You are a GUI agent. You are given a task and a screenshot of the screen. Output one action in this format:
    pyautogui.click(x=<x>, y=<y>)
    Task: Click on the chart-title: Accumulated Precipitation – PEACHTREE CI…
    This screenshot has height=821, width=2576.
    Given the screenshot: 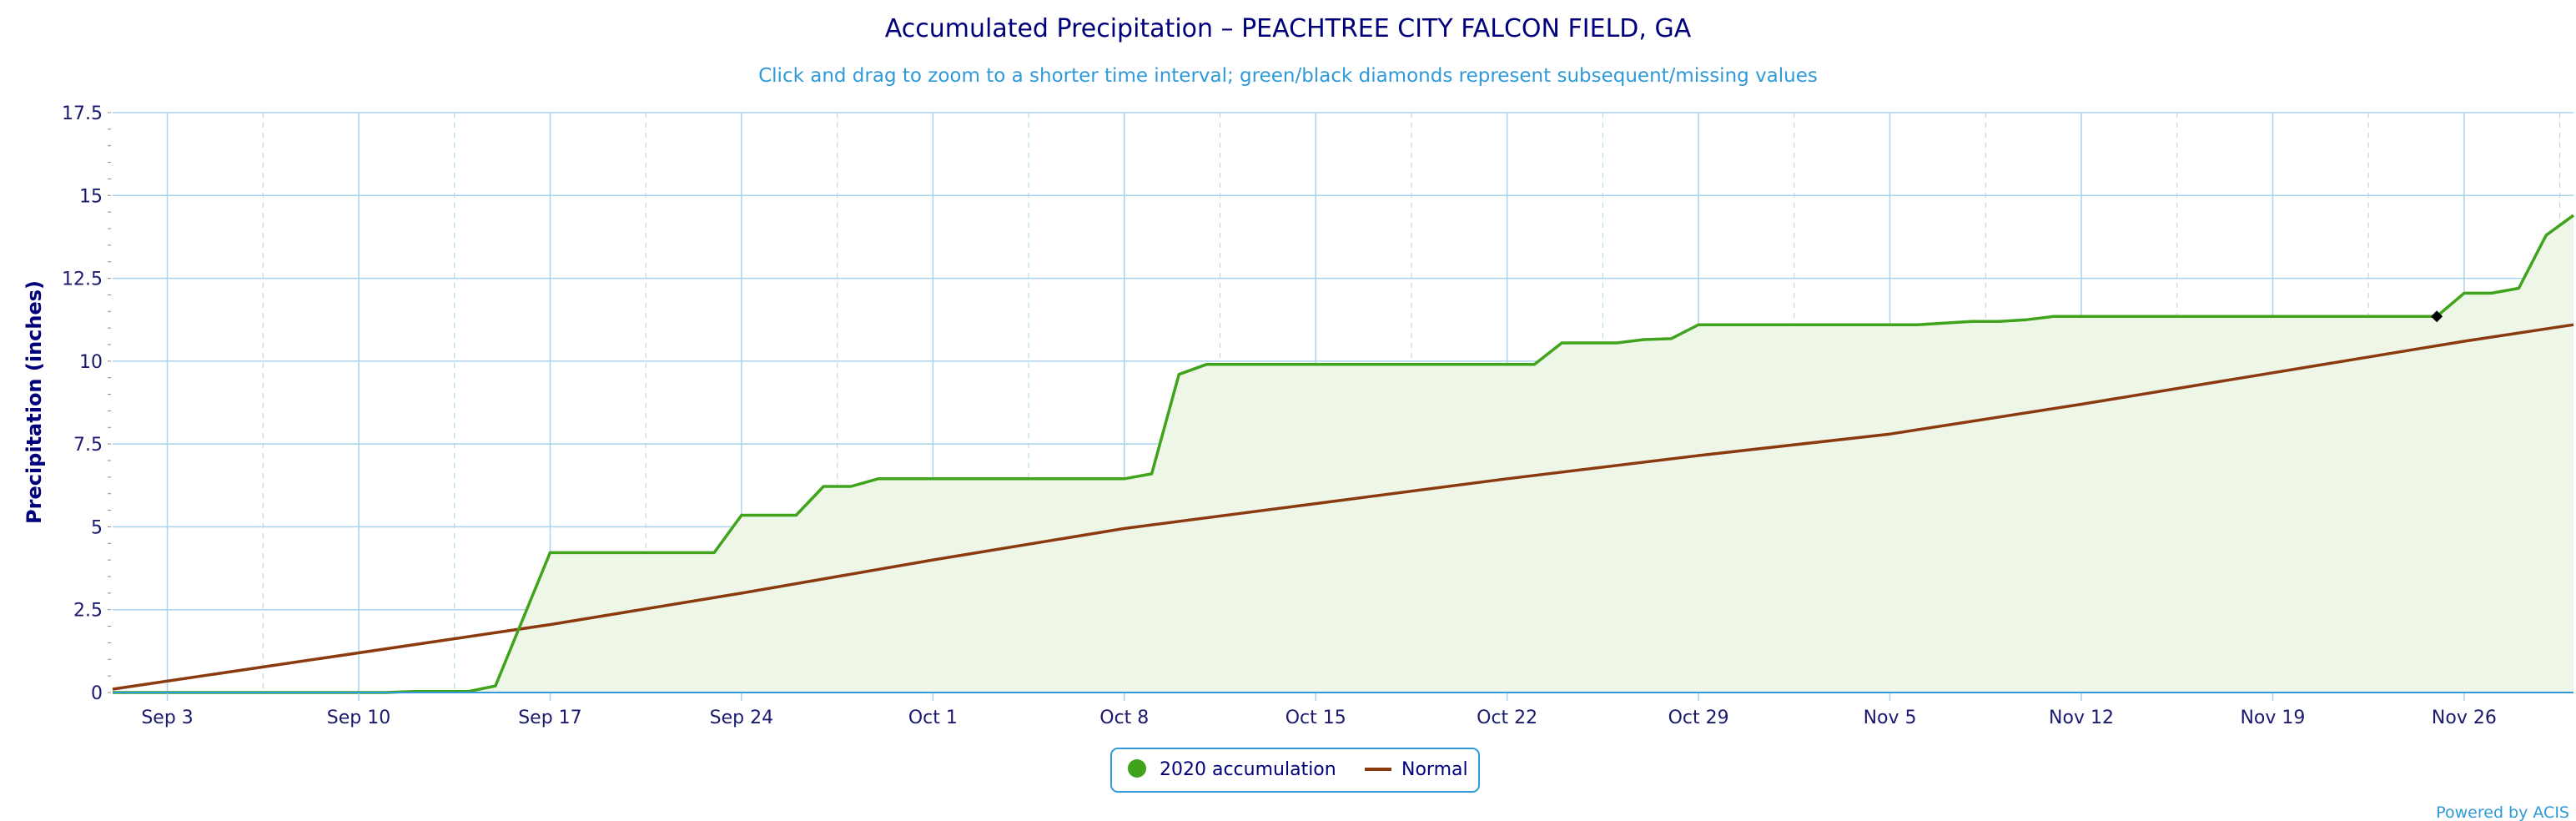 What is the action you would take?
    pyautogui.click(x=1288, y=29)
    